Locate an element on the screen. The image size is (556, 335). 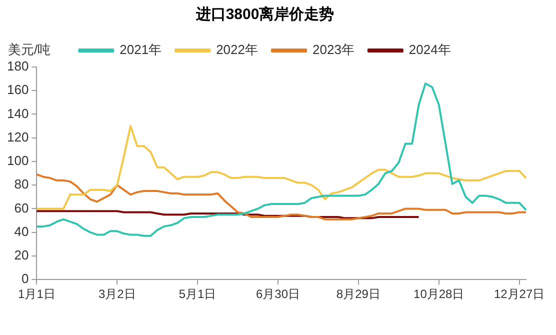
x-tick-label: 8月29日 is located at coordinates (358, 294).